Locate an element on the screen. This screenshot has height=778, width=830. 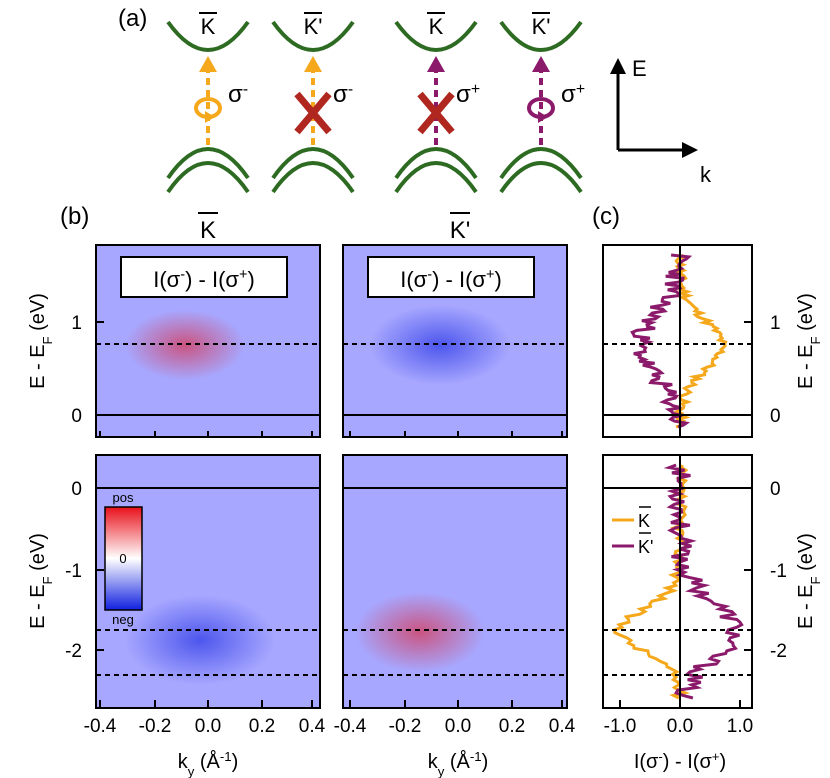
transition-column-2: K' σ- is located at coordinates (313, 103).